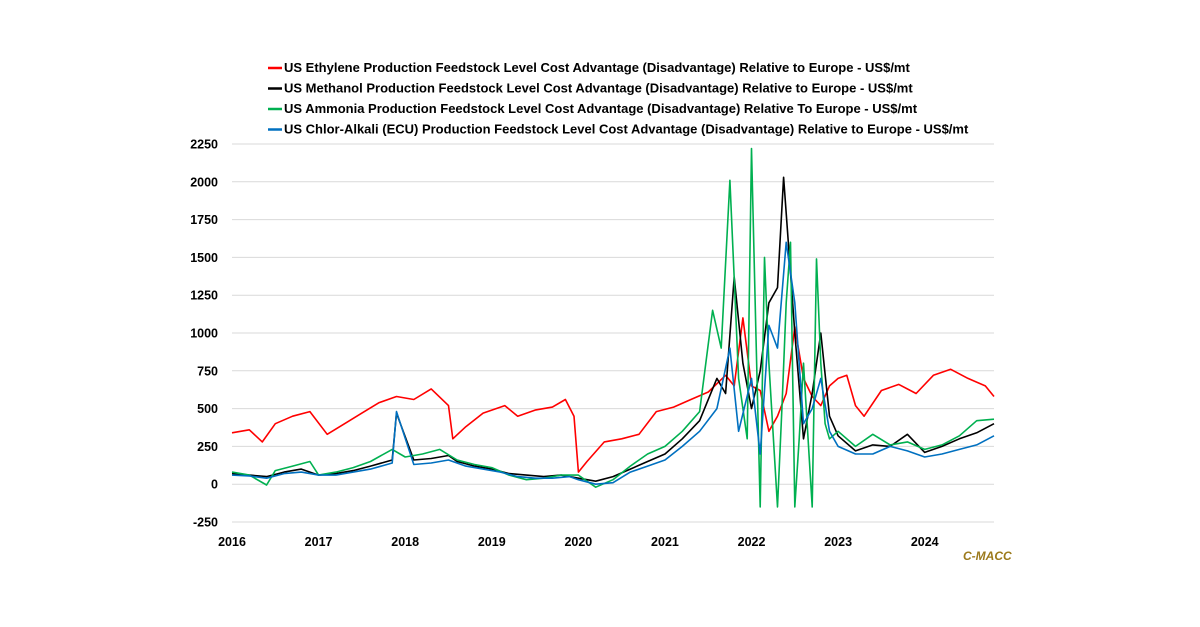 This screenshot has width=1200, height=627. I want to click on y-tick-label: 1000, so click(204, 334).